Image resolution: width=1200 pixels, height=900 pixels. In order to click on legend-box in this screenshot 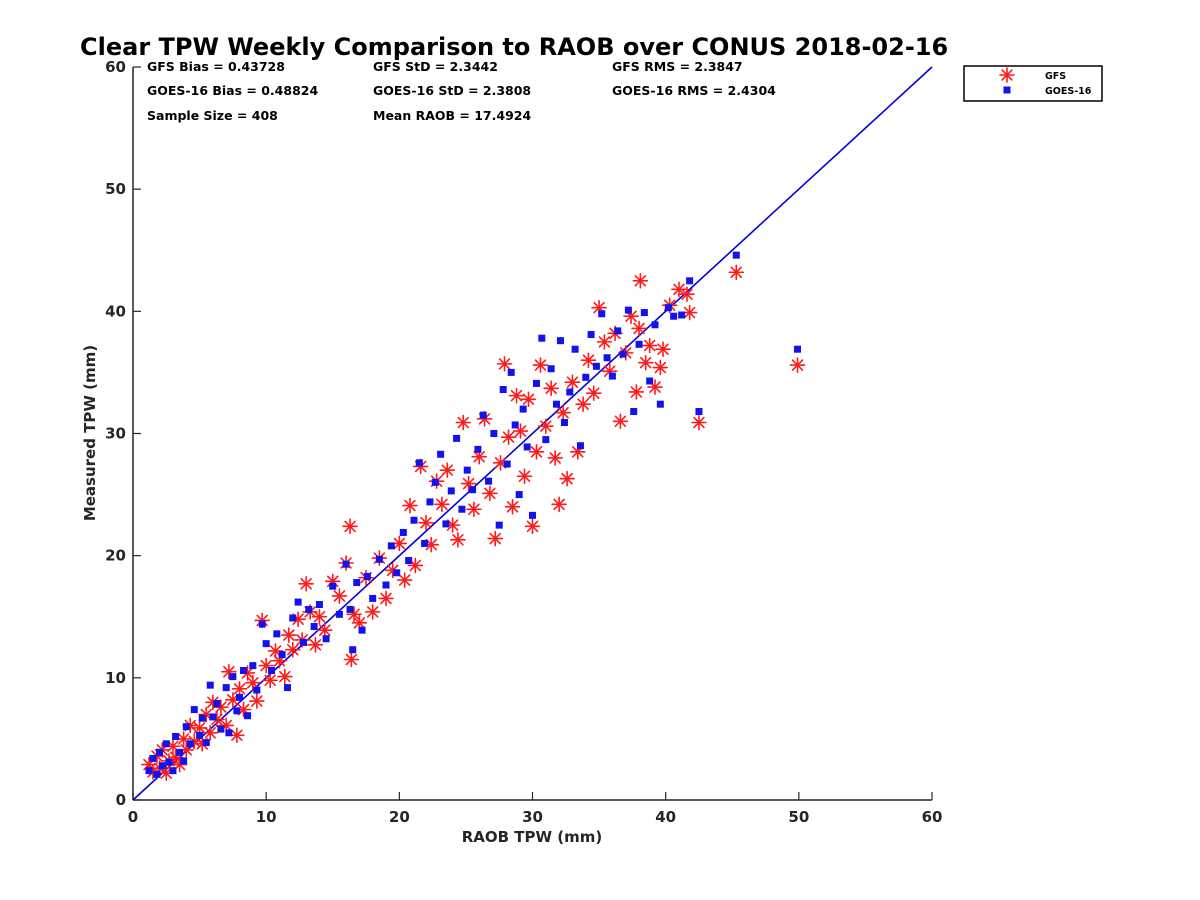, I will do `click(1033, 83)`.